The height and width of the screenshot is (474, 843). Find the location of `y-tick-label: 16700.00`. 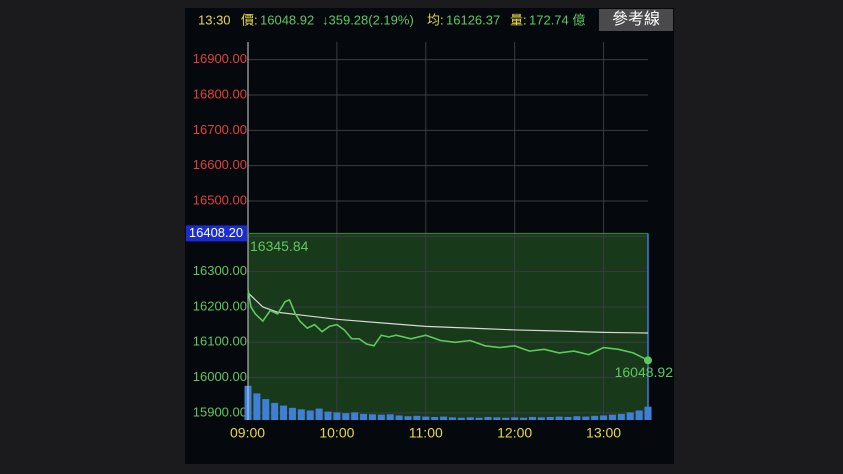

y-tick-label: 16700.00 is located at coordinates (220, 129).